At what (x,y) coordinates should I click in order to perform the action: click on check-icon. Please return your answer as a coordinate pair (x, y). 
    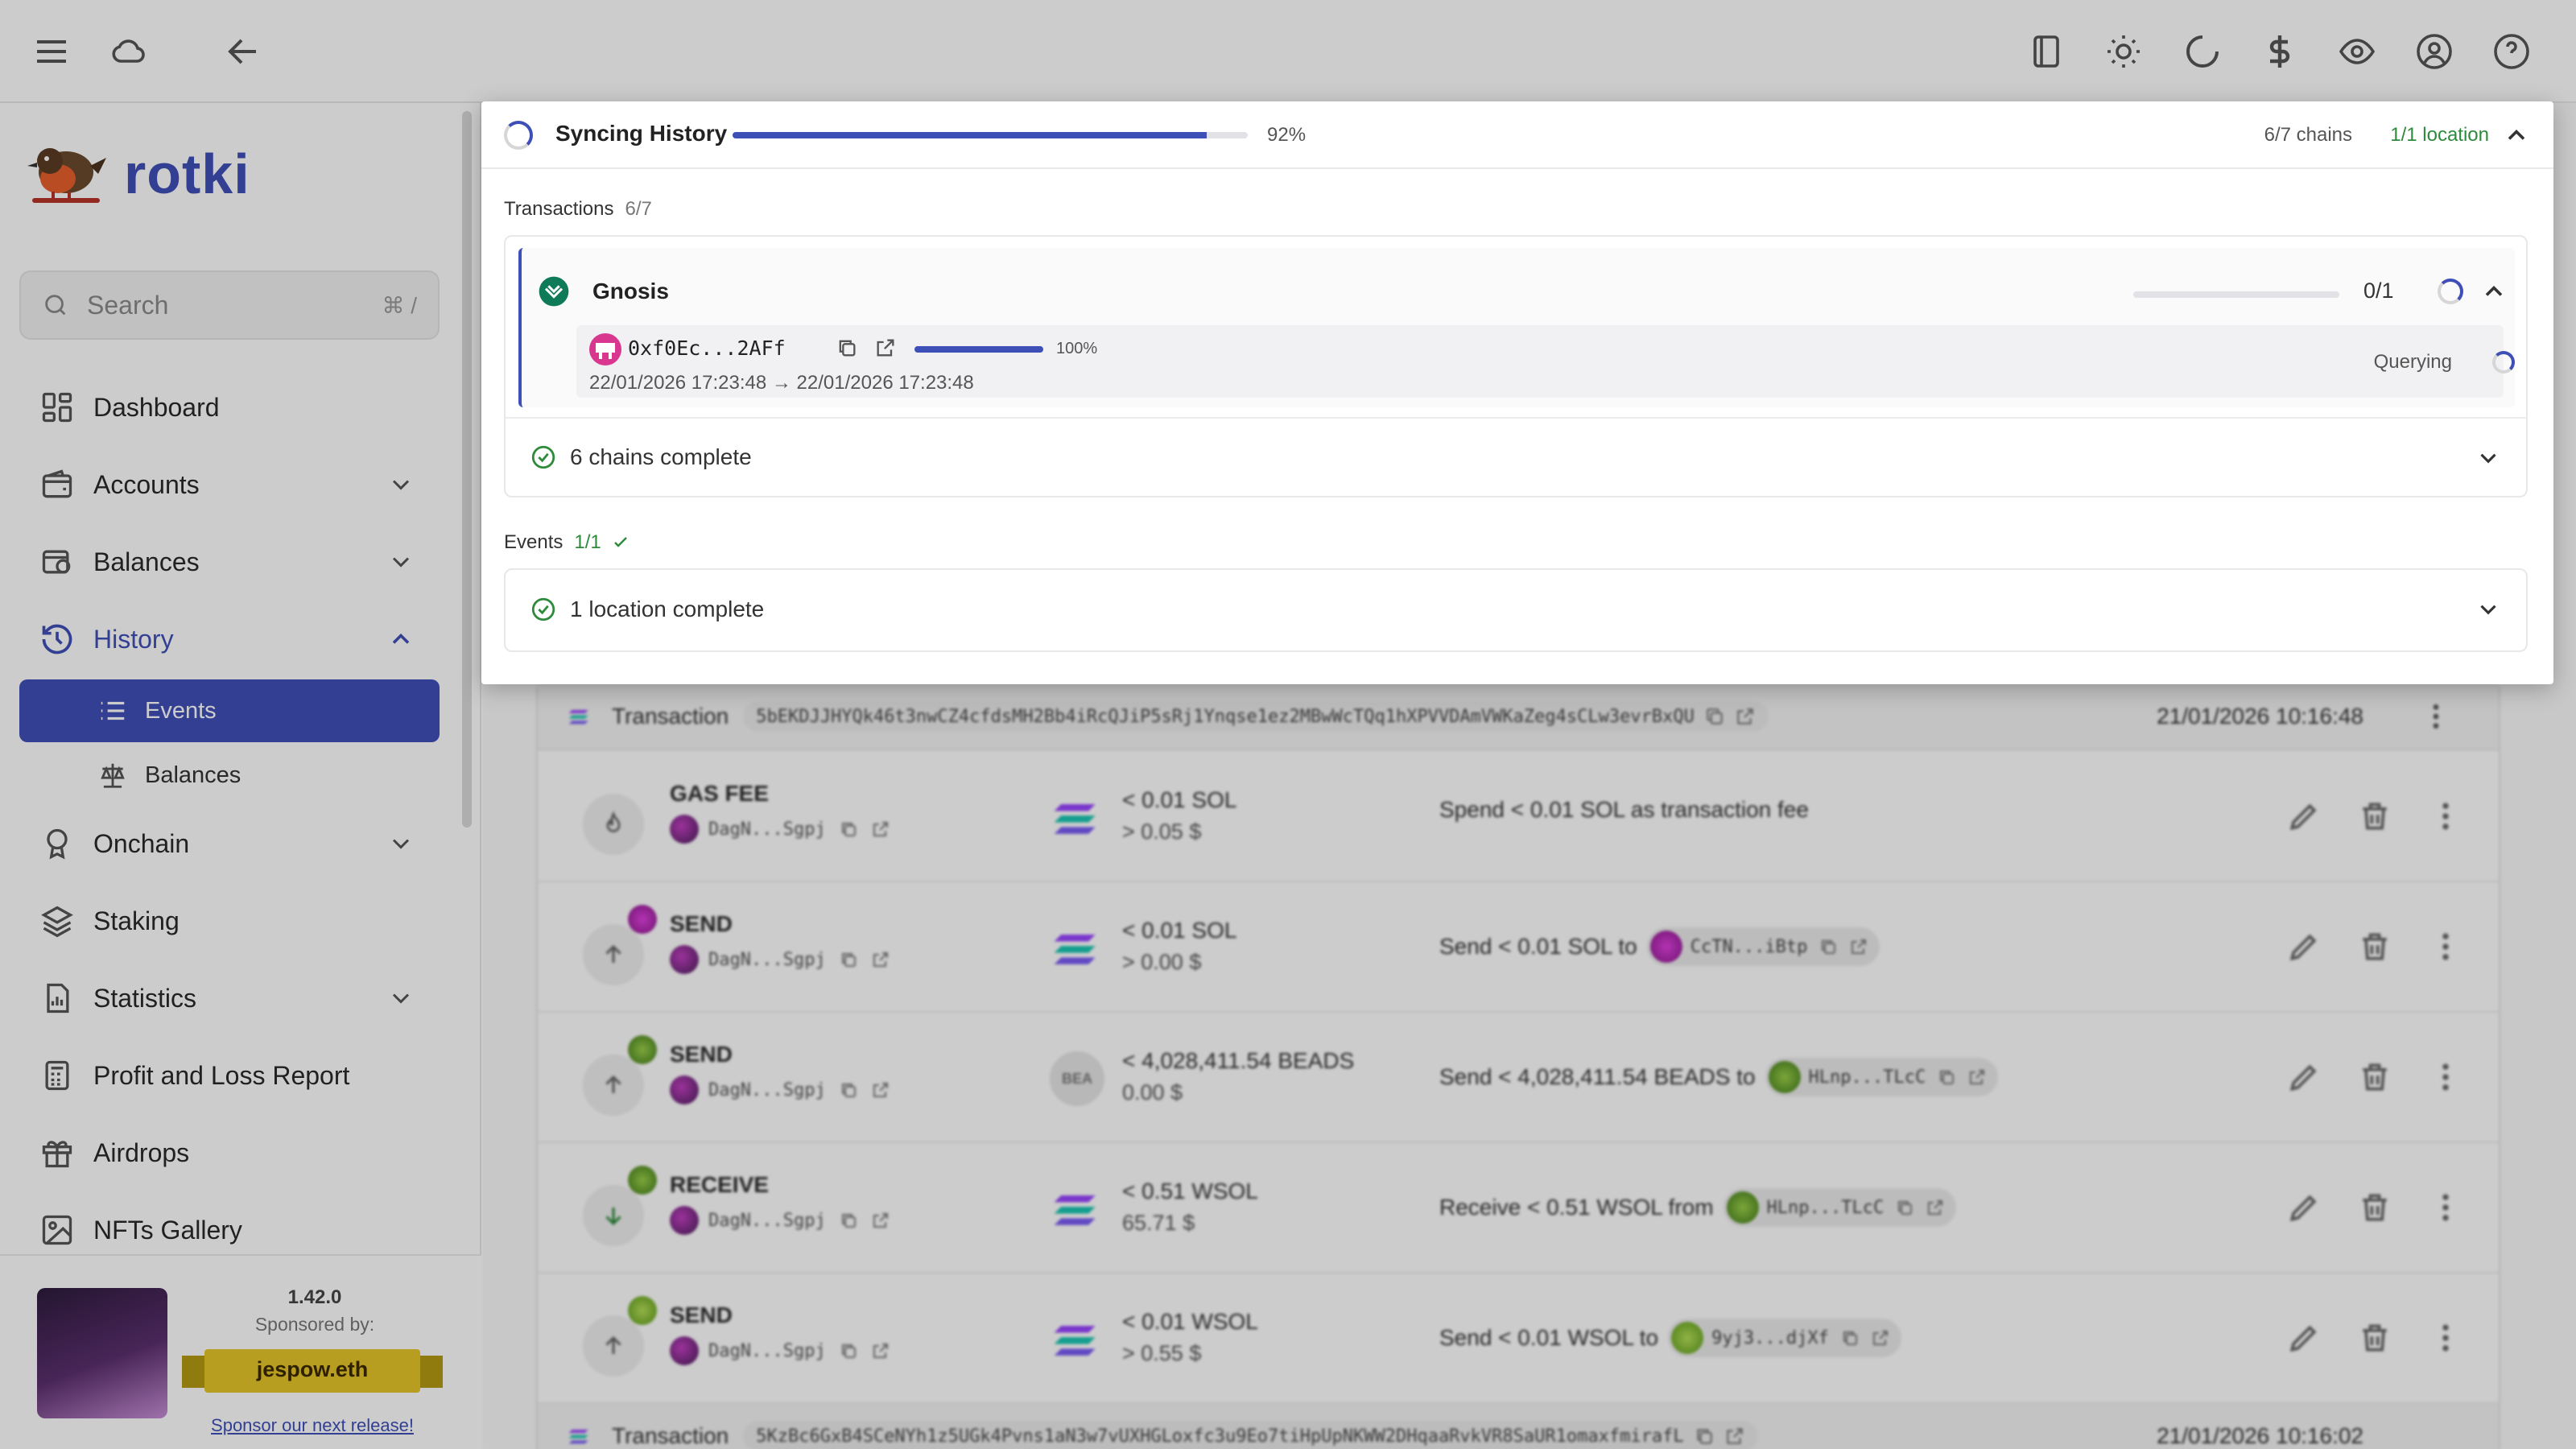
    Looking at the image, I should click on (620, 542).